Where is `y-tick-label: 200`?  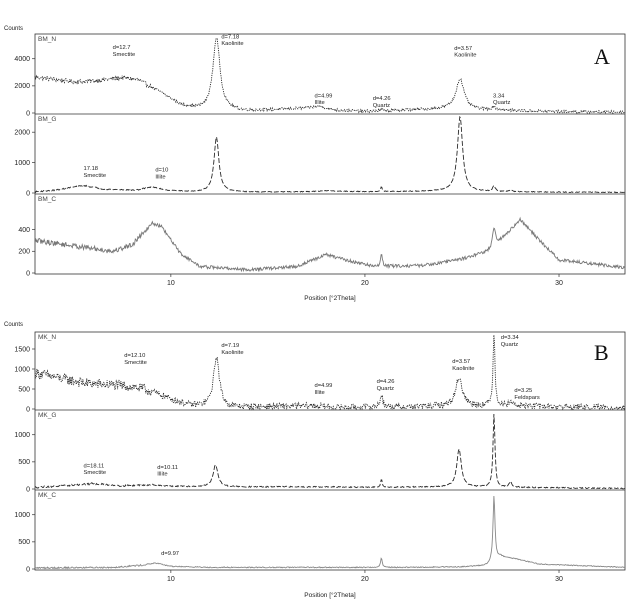
y-tick-label: 200 is located at coordinates (24, 252).